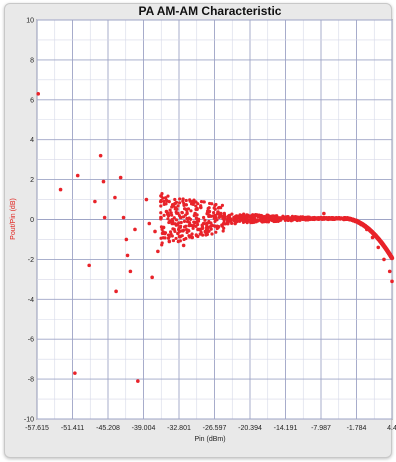 This screenshot has height=462, width=396. Describe the element at coordinates (29, 221) in the screenshot. I see `y-tick-labels: -10 -8 -6 -4 -2 0 2 4 6 8 10` at that location.